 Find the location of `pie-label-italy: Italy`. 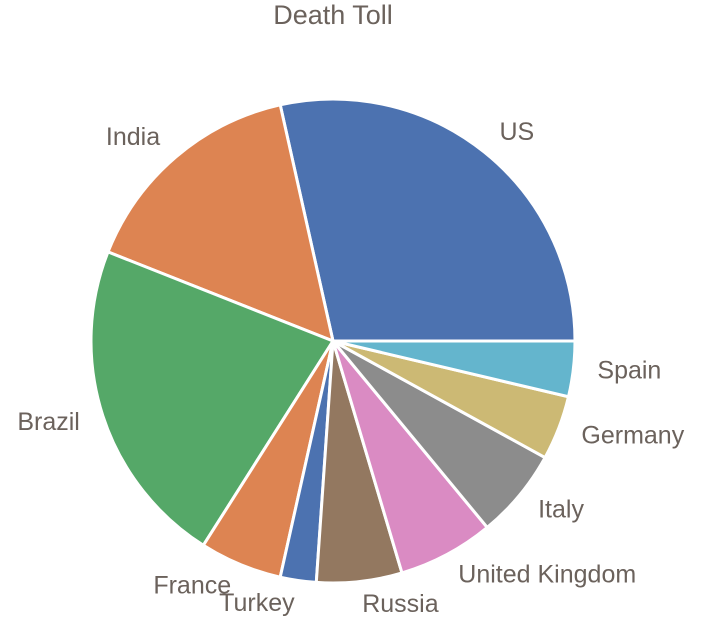

pie-label-italy: Italy is located at coordinates (561, 509).